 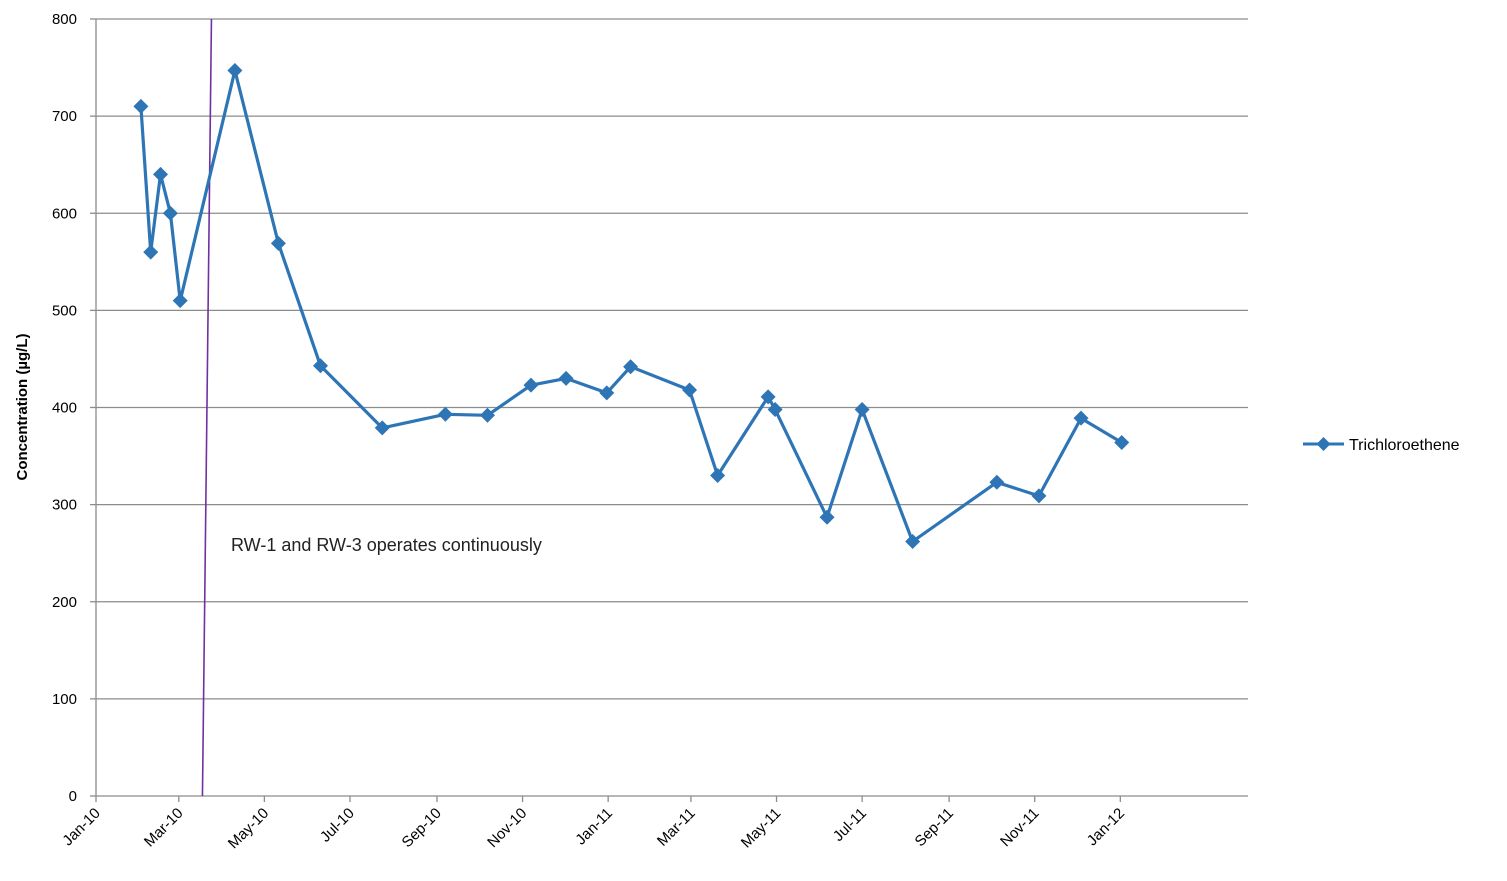 I want to click on x-tick-label-2: May-10, so click(x=248, y=828).